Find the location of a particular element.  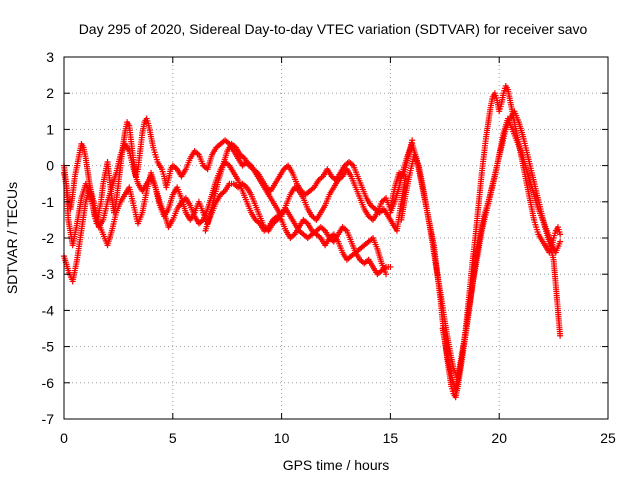

x-tick-label: 10 is located at coordinates (282, 438).